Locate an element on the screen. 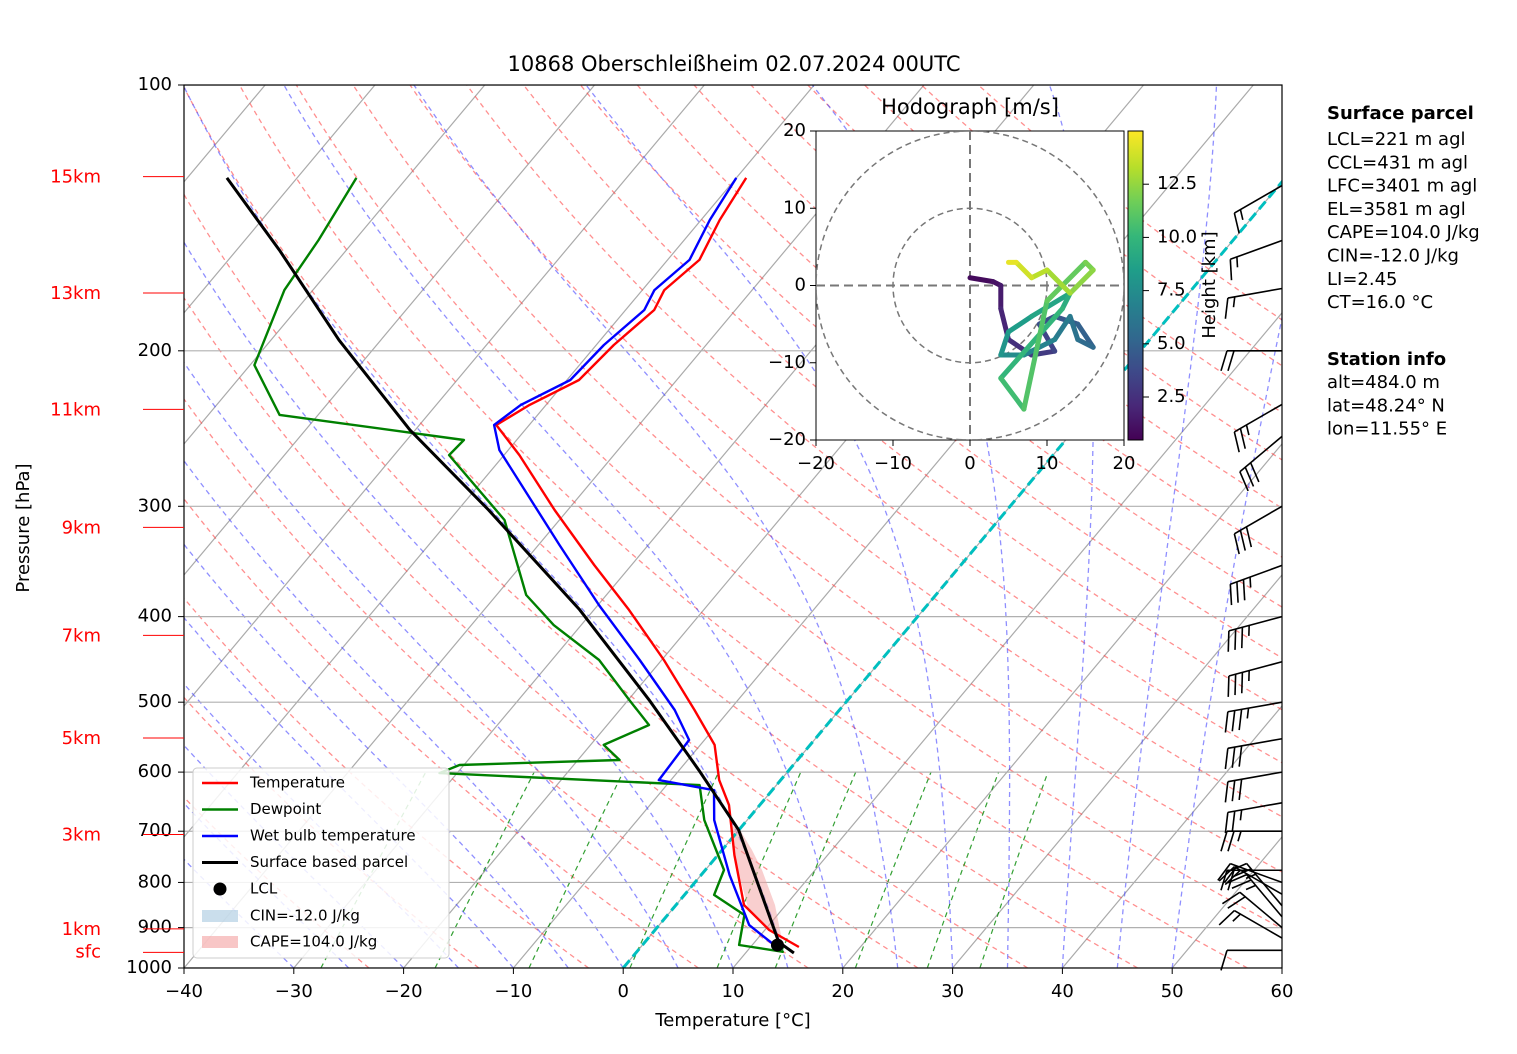 This screenshot has height=1054, width=1517. y-tick-label: 100 is located at coordinates (155, 84).